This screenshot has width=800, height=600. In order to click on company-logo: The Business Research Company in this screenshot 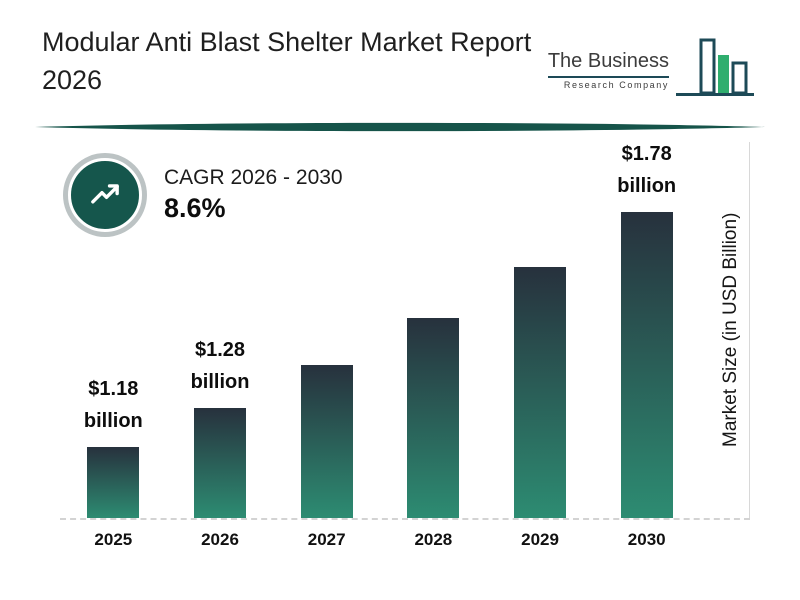, I will do `click(651, 73)`.